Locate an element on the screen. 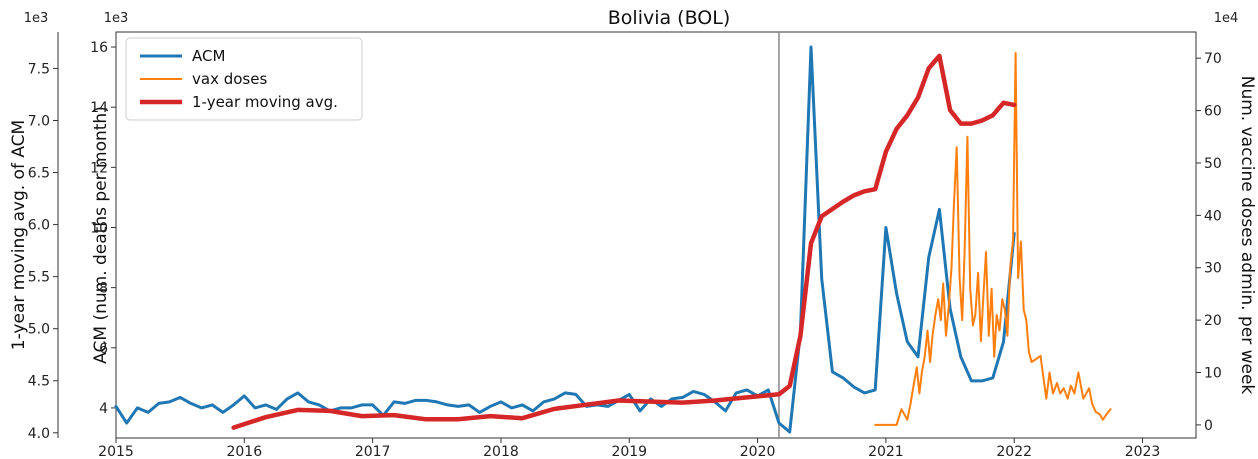  right-y-tick-label: 0 is located at coordinates (1208, 426).